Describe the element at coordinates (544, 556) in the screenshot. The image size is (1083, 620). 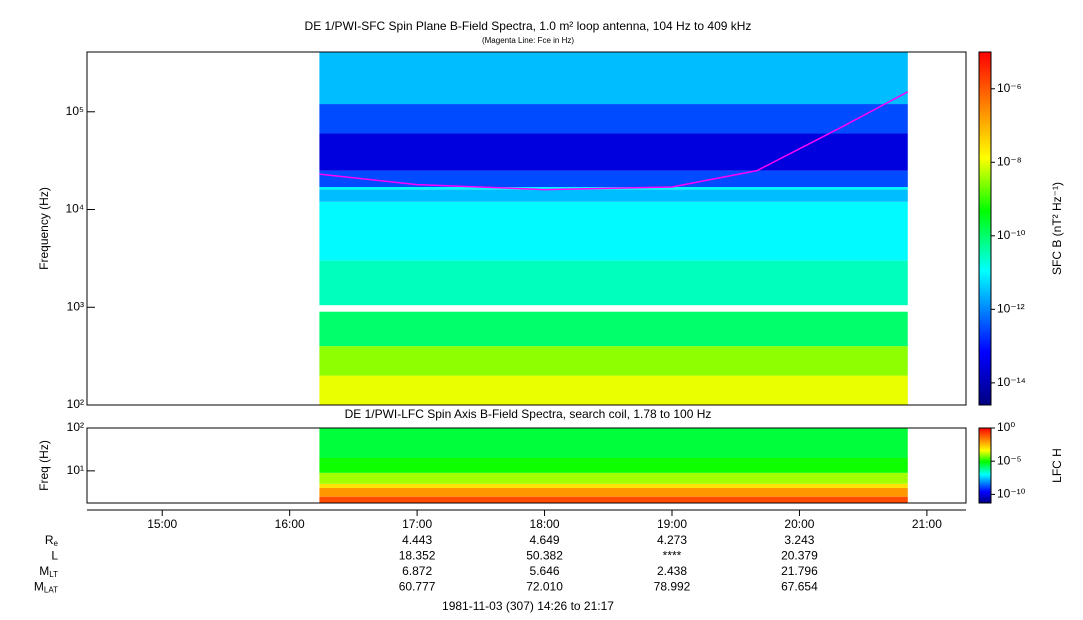
I see `ephemeris-value: 50.382` at that location.